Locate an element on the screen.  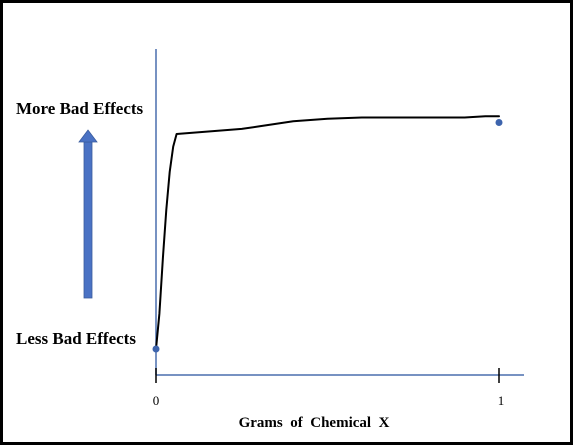
x-tick-label: 1 is located at coordinates (501, 400).